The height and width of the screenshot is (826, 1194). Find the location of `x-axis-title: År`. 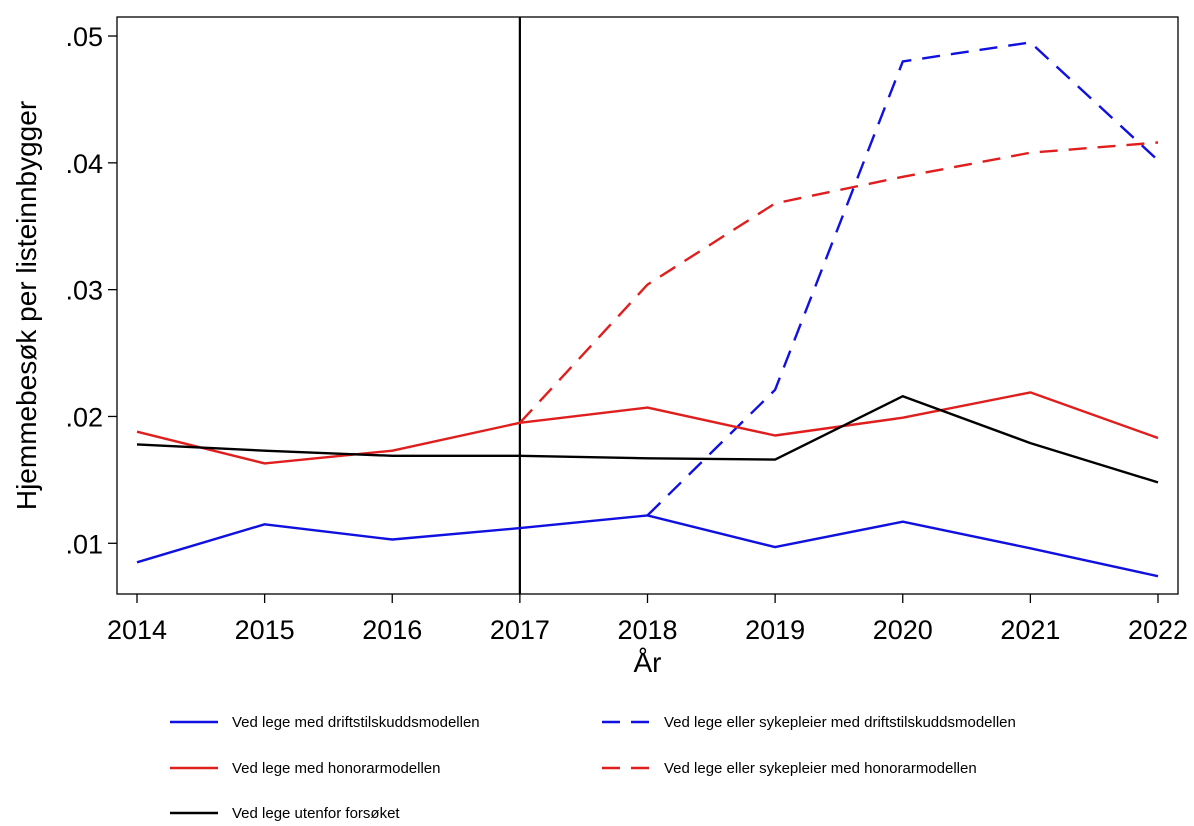

x-axis-title: År is located at coordinates (648, 662).